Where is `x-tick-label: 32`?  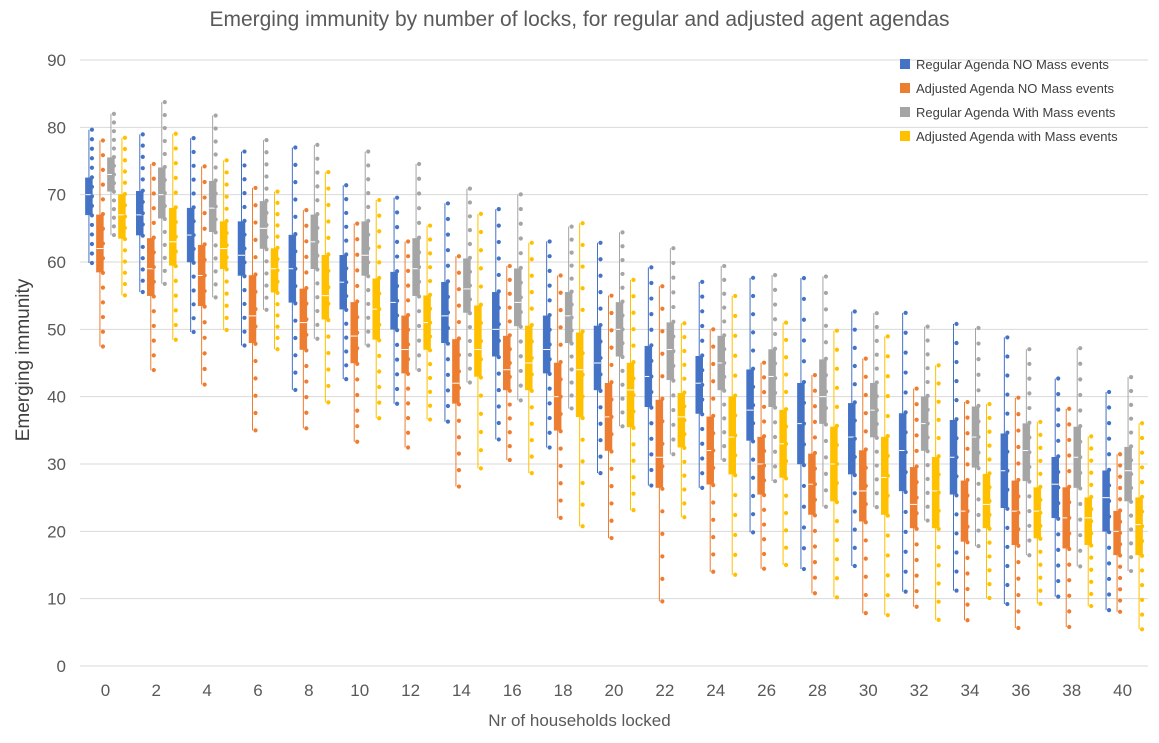 x-tick-label: 32 is located at coordinates (919, 690).